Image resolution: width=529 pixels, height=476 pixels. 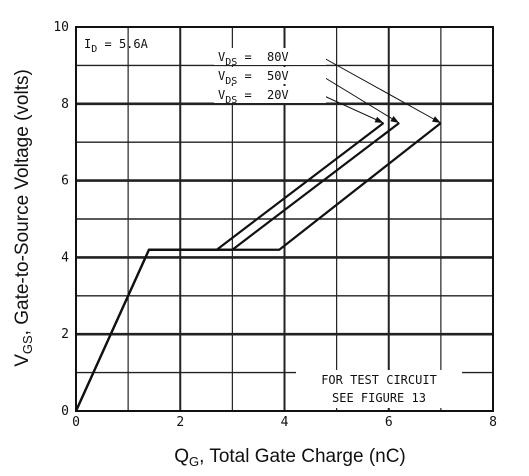 I want to click on test-circuit-box, so click(x=379, y=389).